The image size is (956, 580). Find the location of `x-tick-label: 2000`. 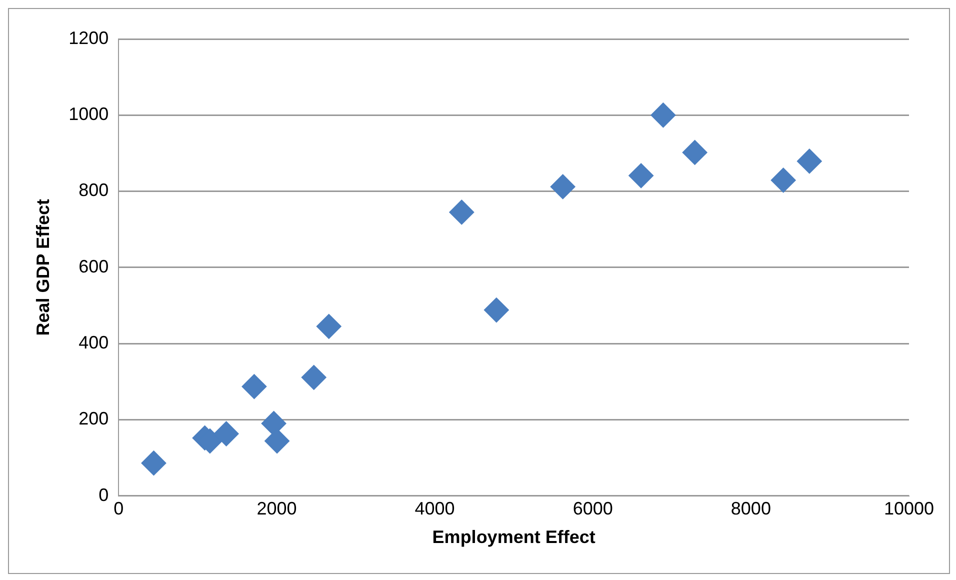

x-tick-label: 2000 is located at coordinates (276, 508).